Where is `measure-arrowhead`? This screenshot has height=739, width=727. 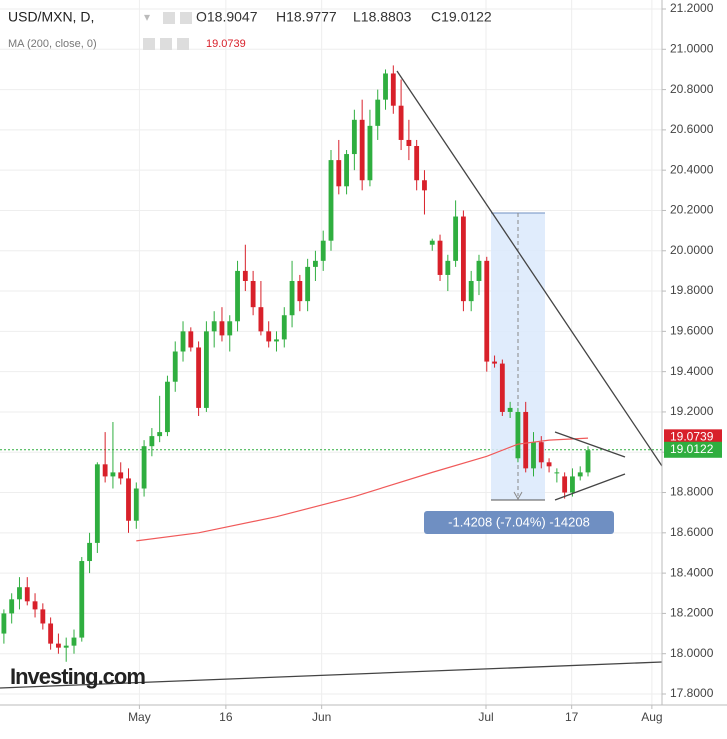 measure-arrowhead is located at coordinates (518, 496).